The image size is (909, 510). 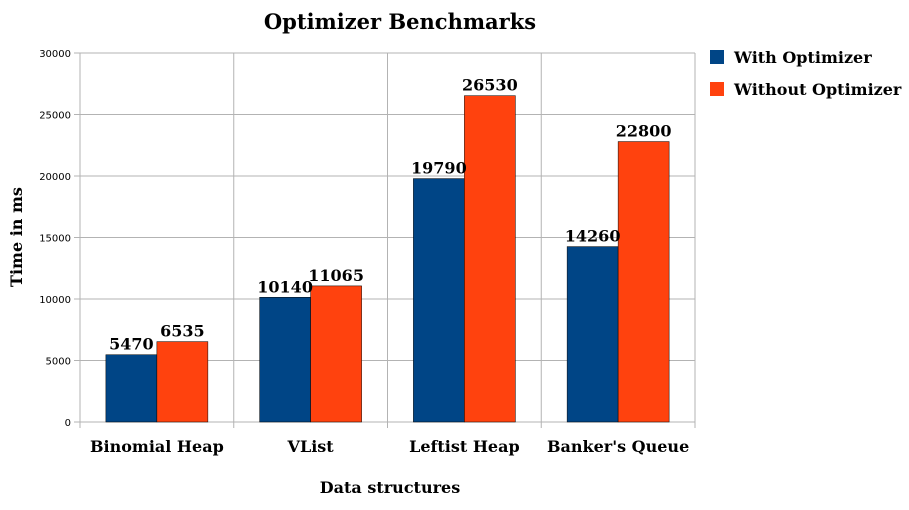 I want to click on legend-label: With Optimizer, so click(x=802, y=57).